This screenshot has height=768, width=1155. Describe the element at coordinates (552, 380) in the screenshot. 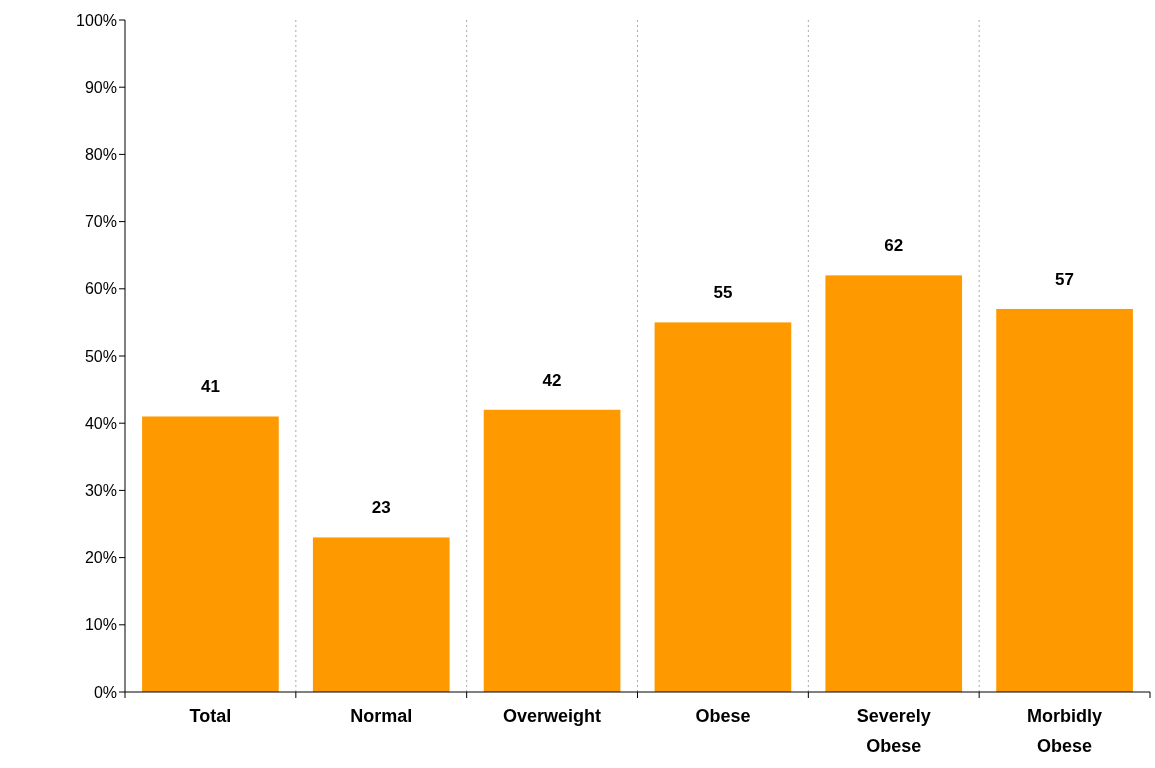

I see `data-label: 42` at that location.